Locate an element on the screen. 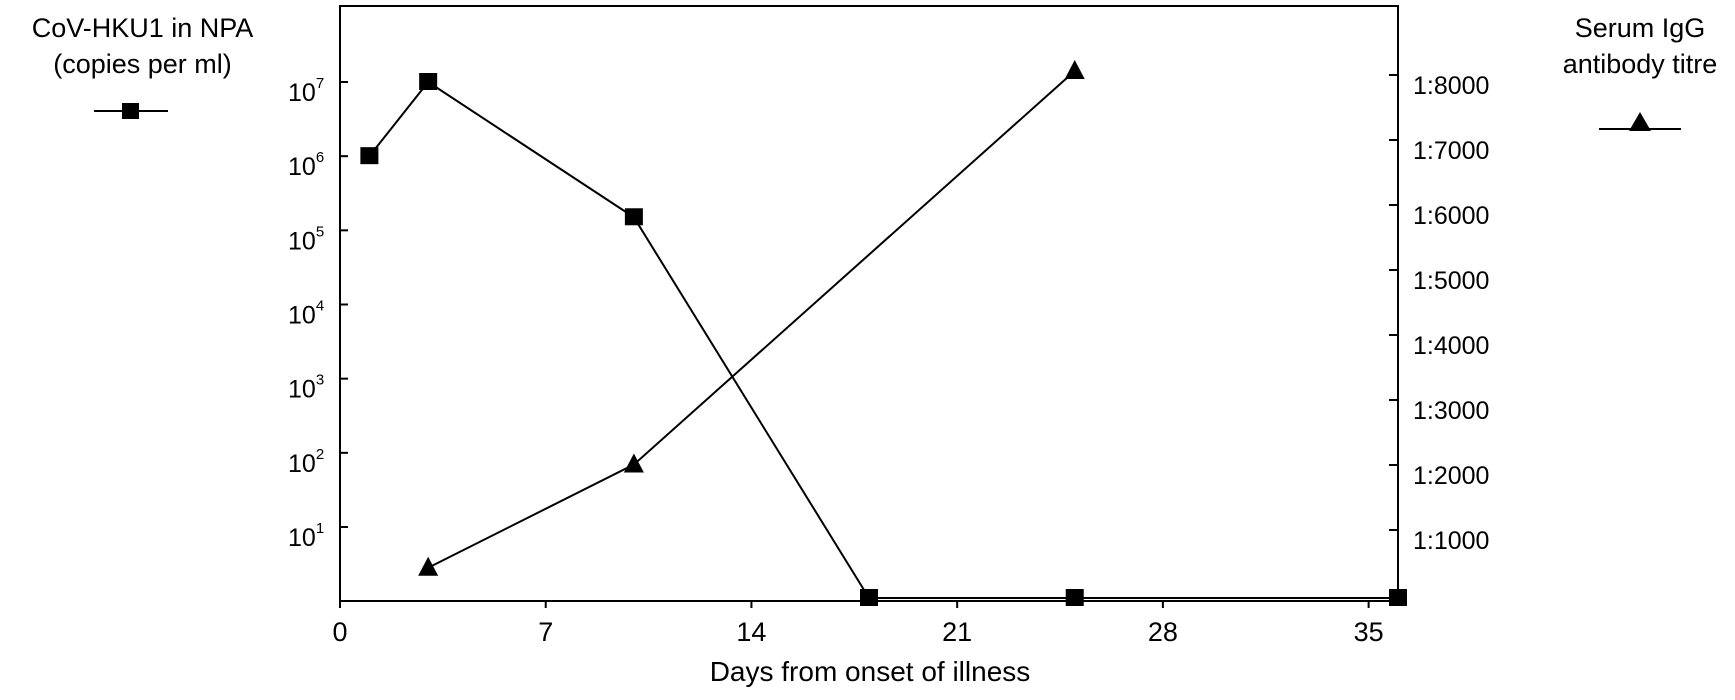 This screenshot has width=1735, height=700. left-tick-label: 10⁶ is located at coordinates (306, 165).